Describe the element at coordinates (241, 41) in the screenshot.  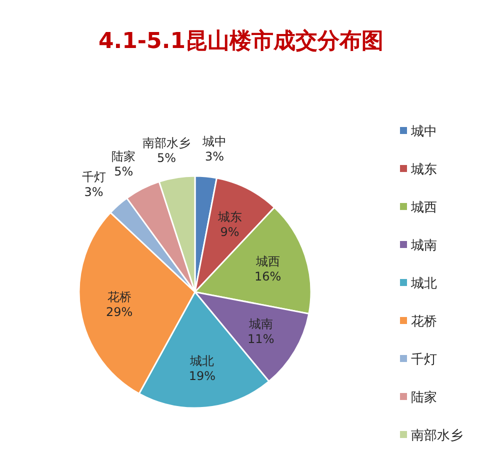
I see `title: 4.1-5.1昆山楼市成交分布图` at that location.